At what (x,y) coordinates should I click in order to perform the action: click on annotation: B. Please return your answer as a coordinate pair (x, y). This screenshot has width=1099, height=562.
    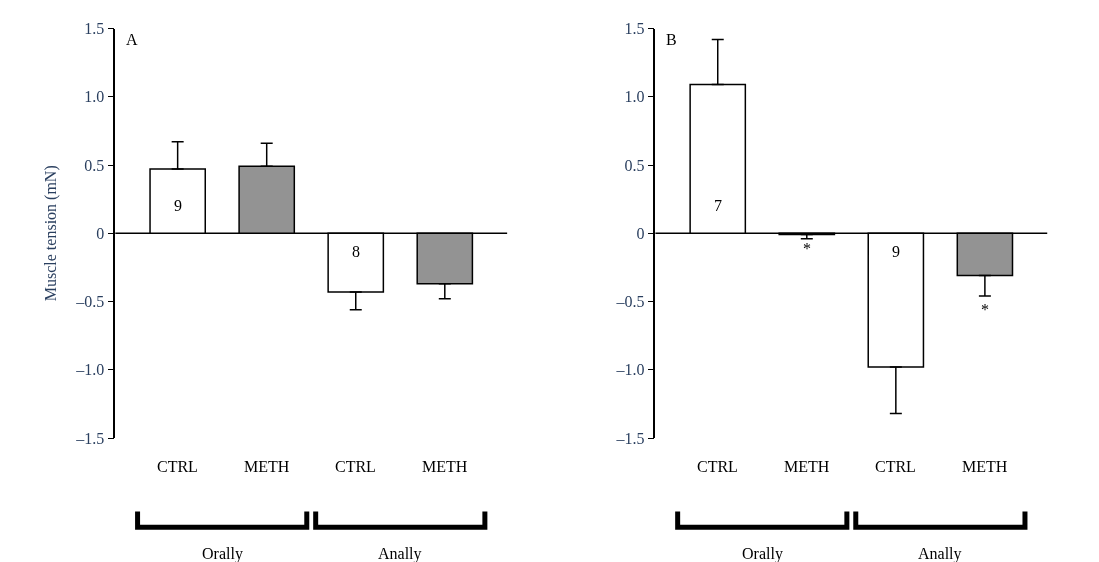
    Looking at the image, I should click on (671, 39).